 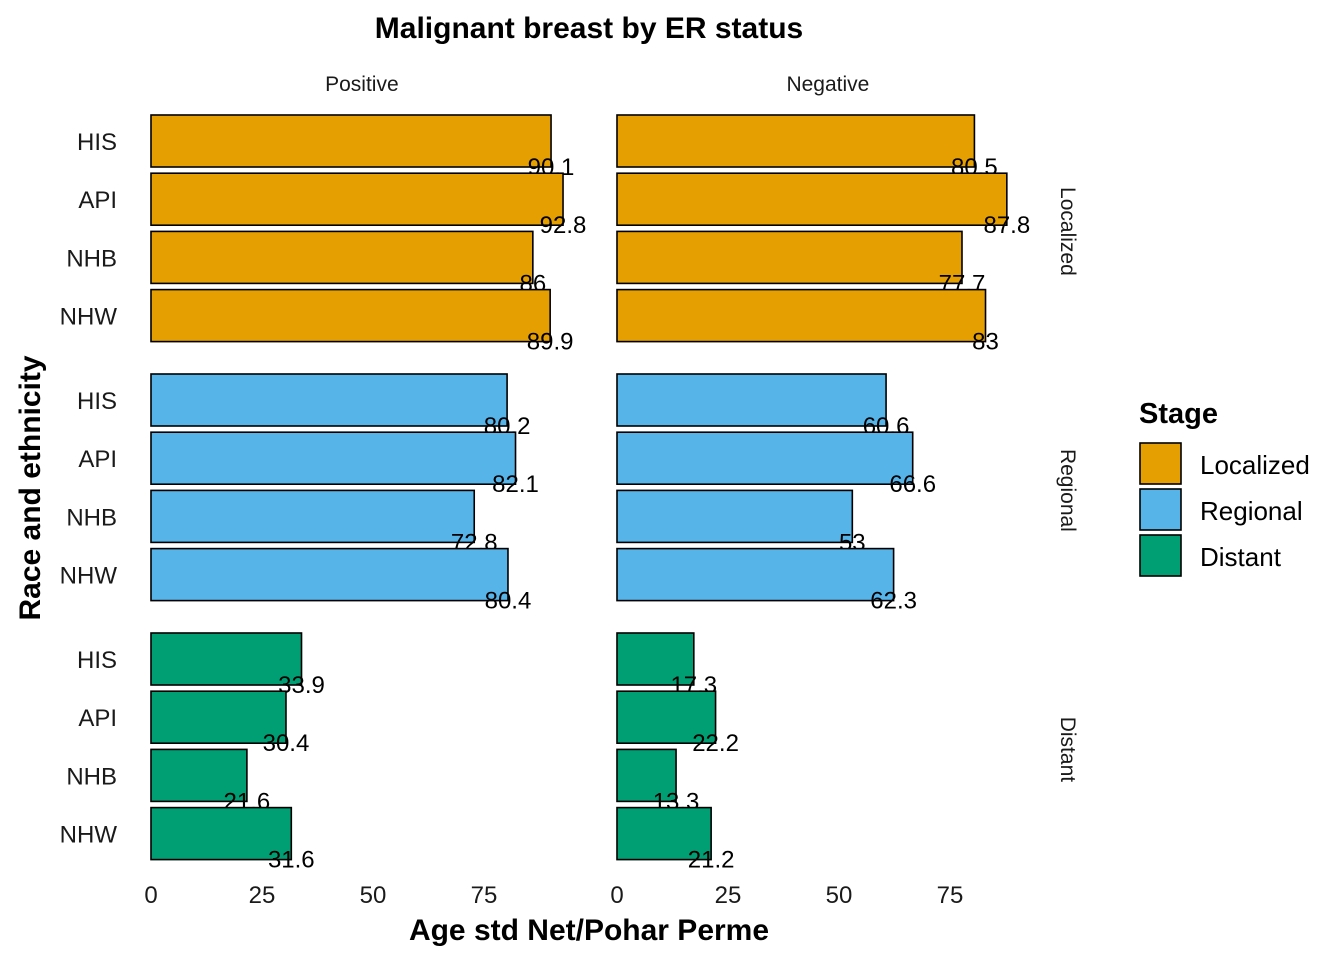 I want to click on strip-regional: Regional, so click(x=1067, y=490).